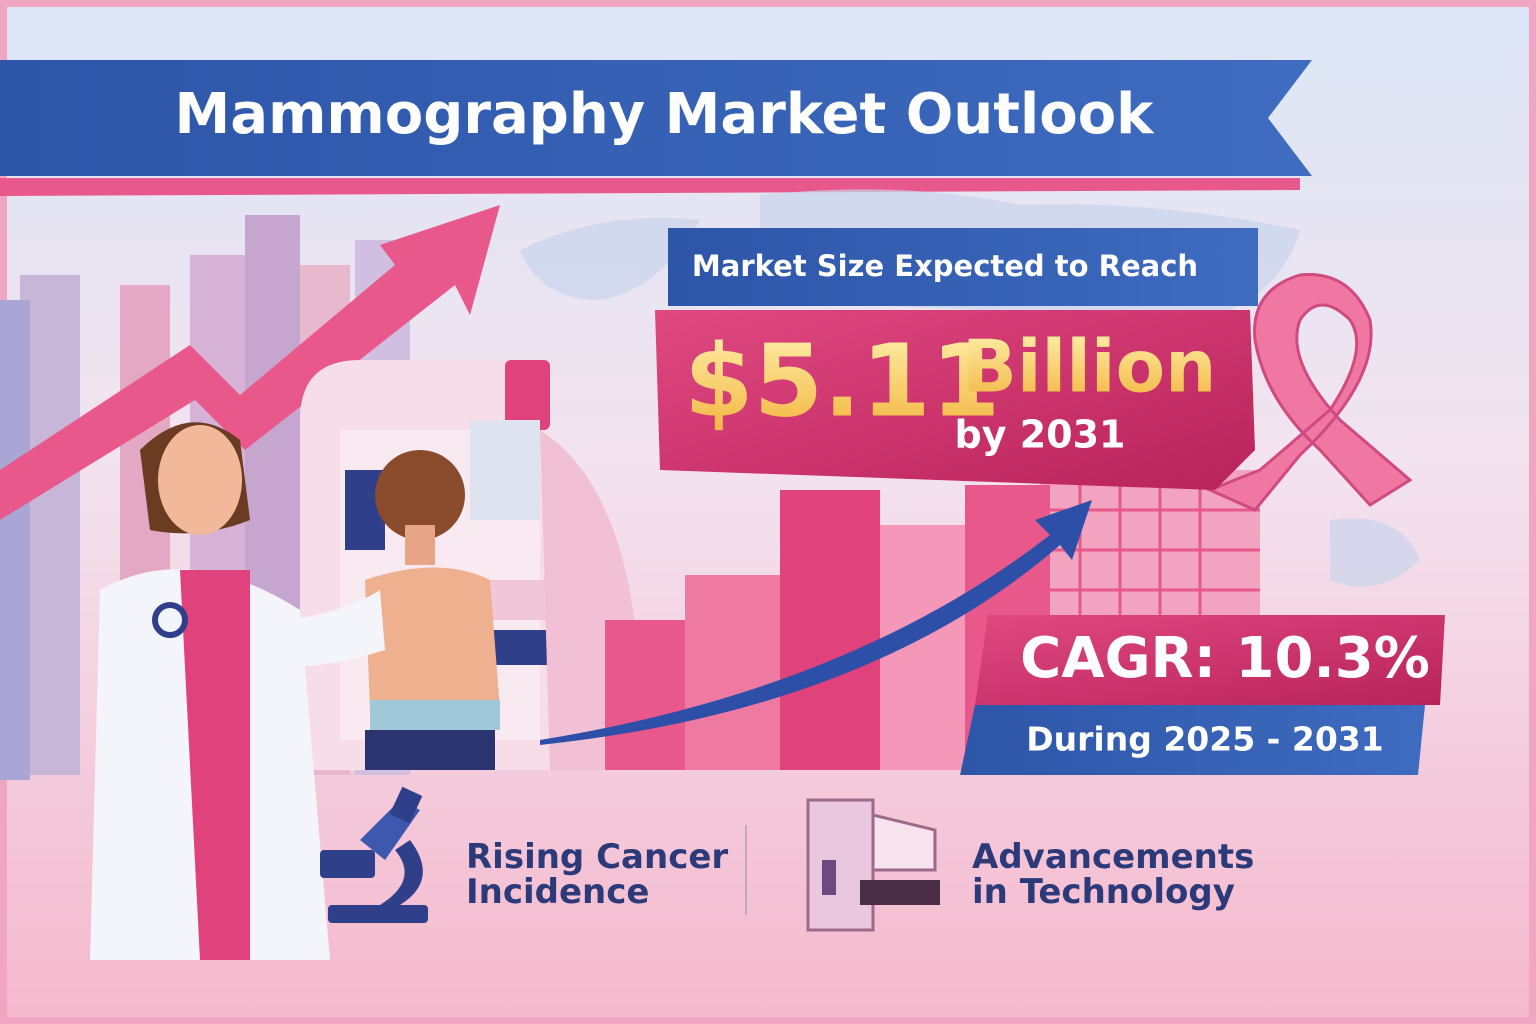 This screenshot has width=1536, height=1024. I want to click on title: Mammography Market Outlook, so click(665, 114).